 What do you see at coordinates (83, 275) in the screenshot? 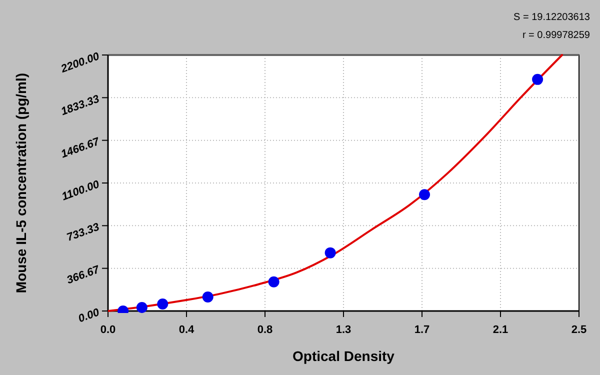
I see `y-tick-label: 366.67` at bounding box center [83, 275].